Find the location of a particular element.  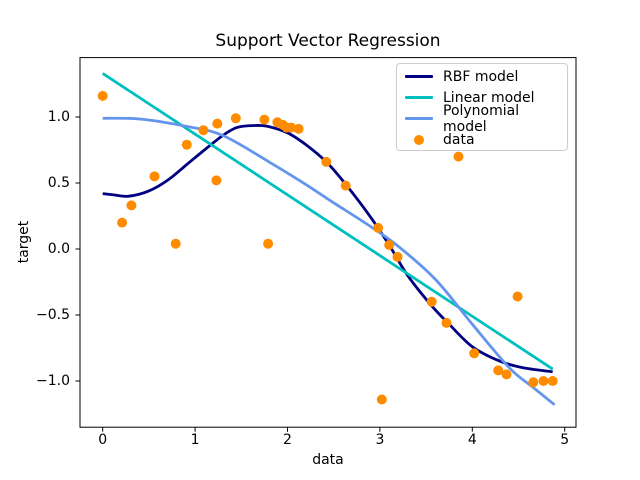

x-tick-label: 3 is located at coordinates (380, 440).